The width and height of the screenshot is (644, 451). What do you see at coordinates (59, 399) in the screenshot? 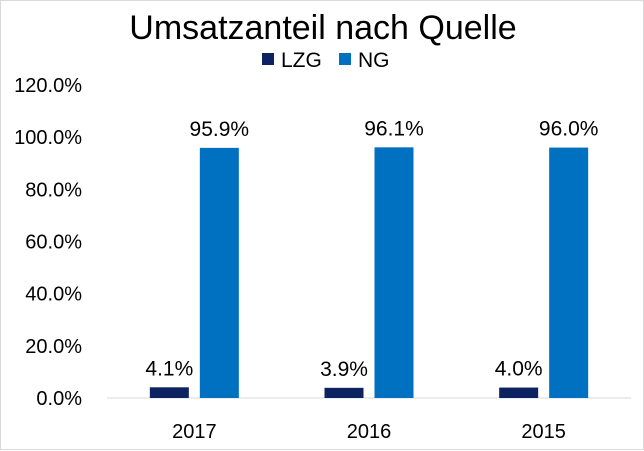
I see `y-tick-label: 0.0%` at bounding box center [59, 399].